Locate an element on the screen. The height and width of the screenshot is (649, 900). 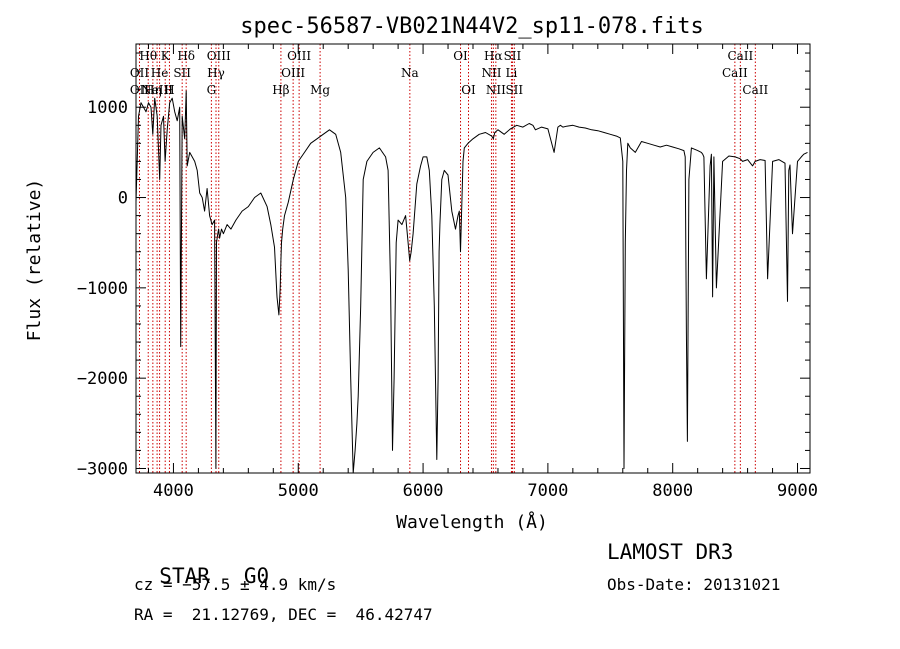
obs-date-label: Obs-Date: 20131021 is located at coordinates (694, 584).